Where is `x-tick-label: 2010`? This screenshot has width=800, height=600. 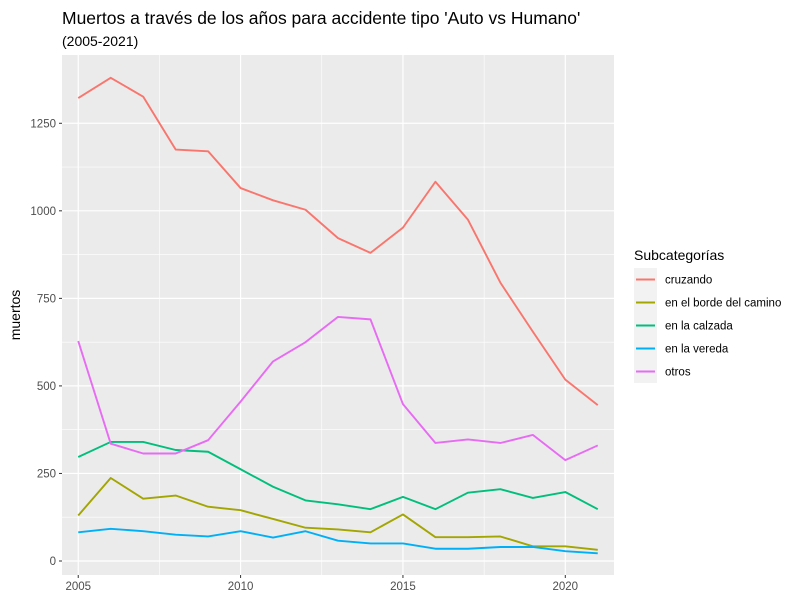 x-tick-label: 2010 is located at coordinates (241, 587).